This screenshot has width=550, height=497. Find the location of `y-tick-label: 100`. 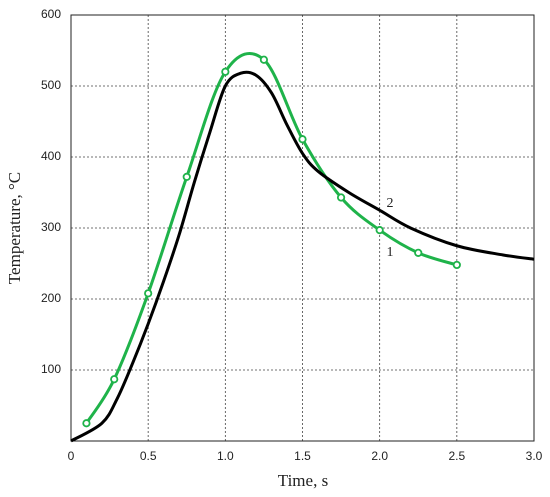

y-tick-label: 100 is located at coordinates (51, 369).